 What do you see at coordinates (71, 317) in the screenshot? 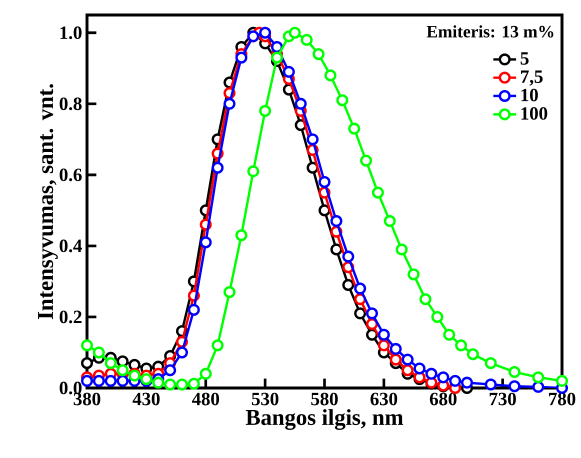
I see `y-tick-label: 0.2` at bounding box center [71, 317].